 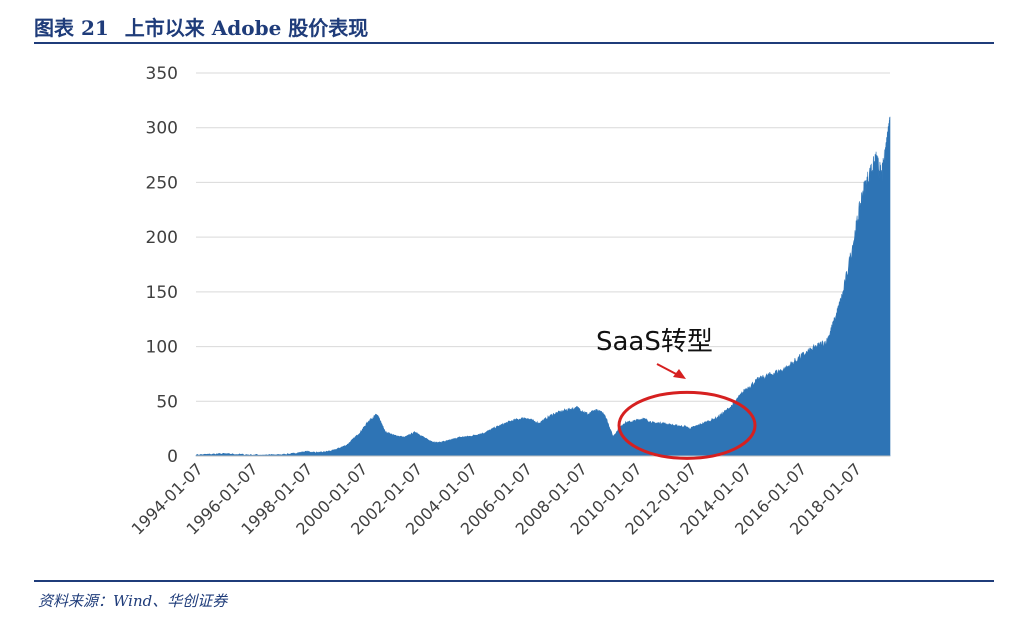 What do you see at coordinates (246, 28) in the screenshot?
I see `title-text: 上市以来 Adobe 股价表现` at bounding box center [246, 28].